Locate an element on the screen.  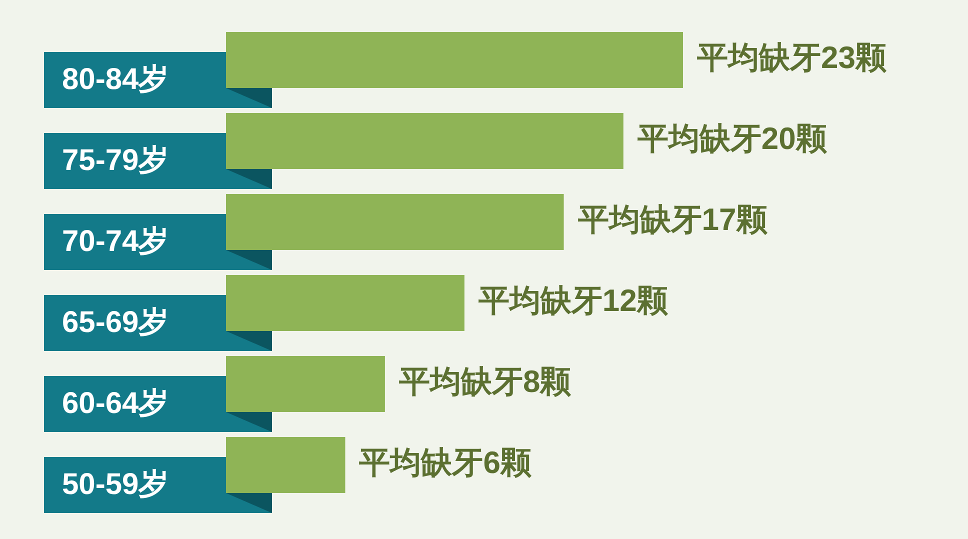
data-label: 平均缺牙23颗 is located at coordinates (792, 58).